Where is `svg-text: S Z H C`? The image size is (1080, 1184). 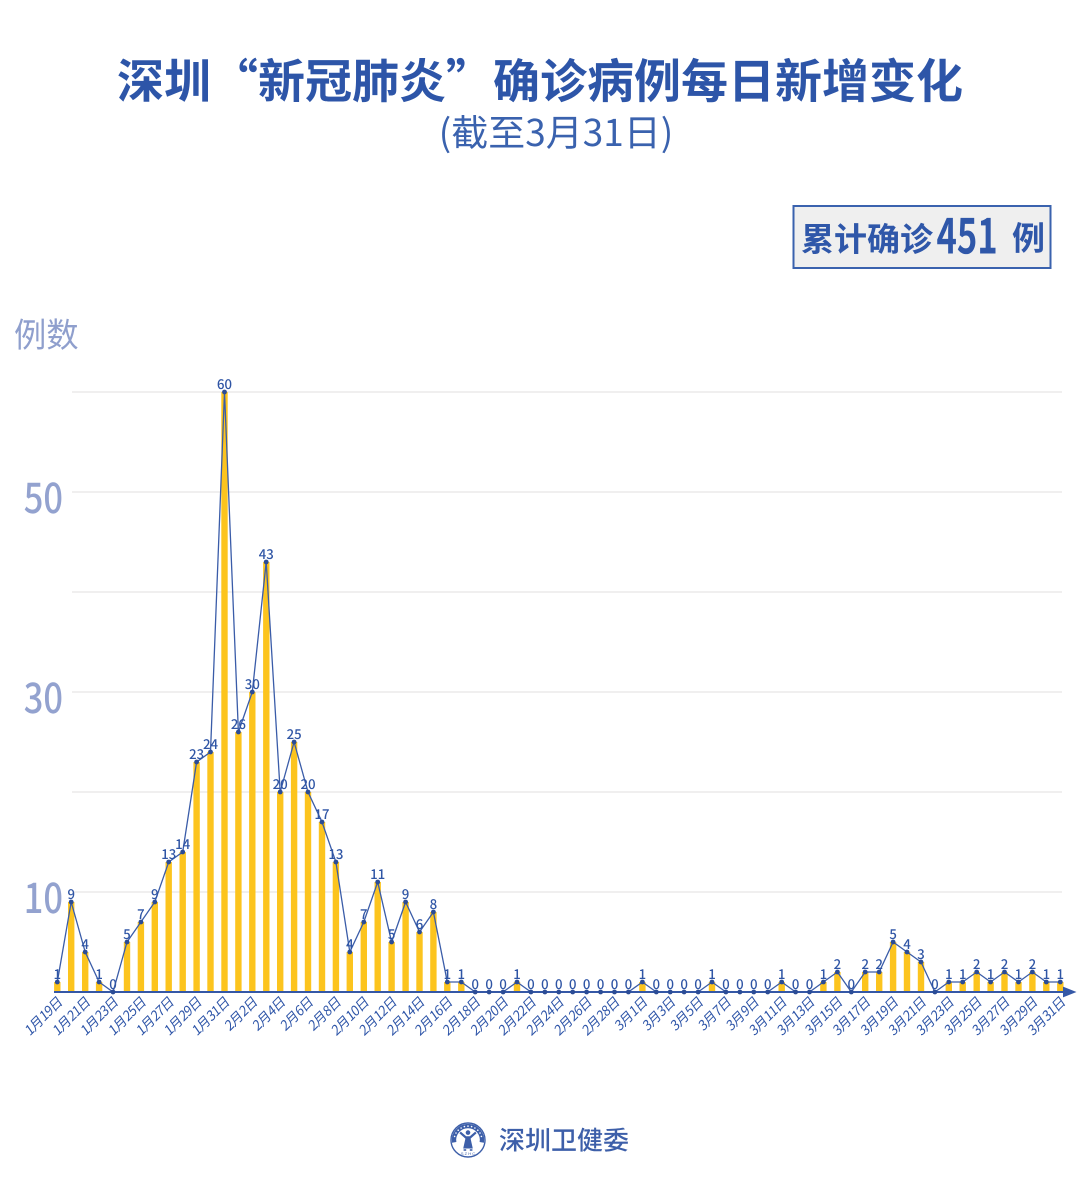 svg-text: S Z H C is located at coordinates (468, 1153).